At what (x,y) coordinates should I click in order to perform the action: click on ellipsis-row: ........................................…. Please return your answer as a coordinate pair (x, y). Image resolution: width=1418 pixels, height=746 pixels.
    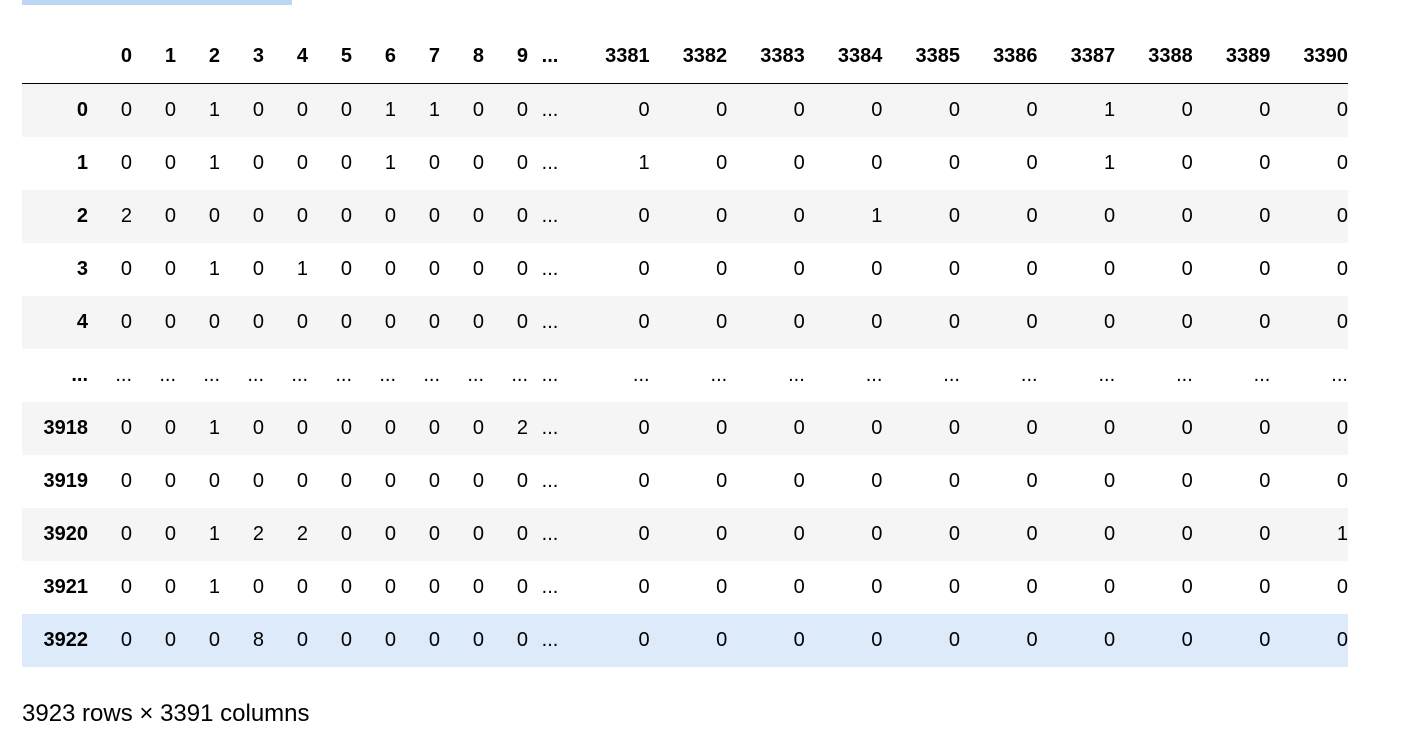
    Looking at the image, I should click on (685, 375).